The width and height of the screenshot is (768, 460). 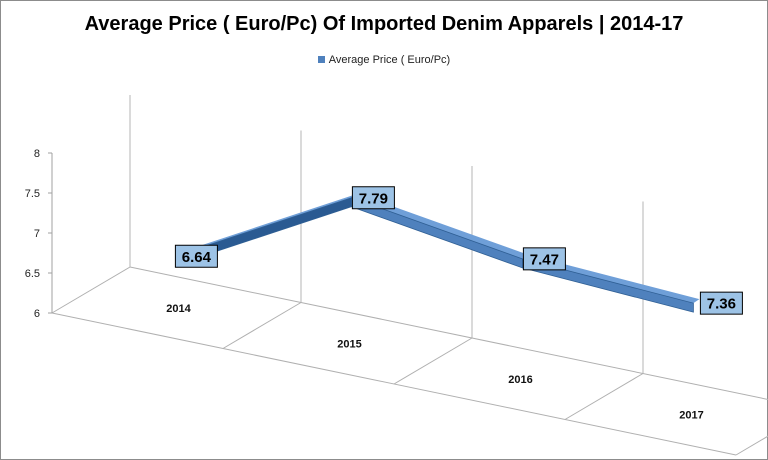 I want to click on legend-label: Average Price ( Euro/Pc), so click(x=389, y=60).